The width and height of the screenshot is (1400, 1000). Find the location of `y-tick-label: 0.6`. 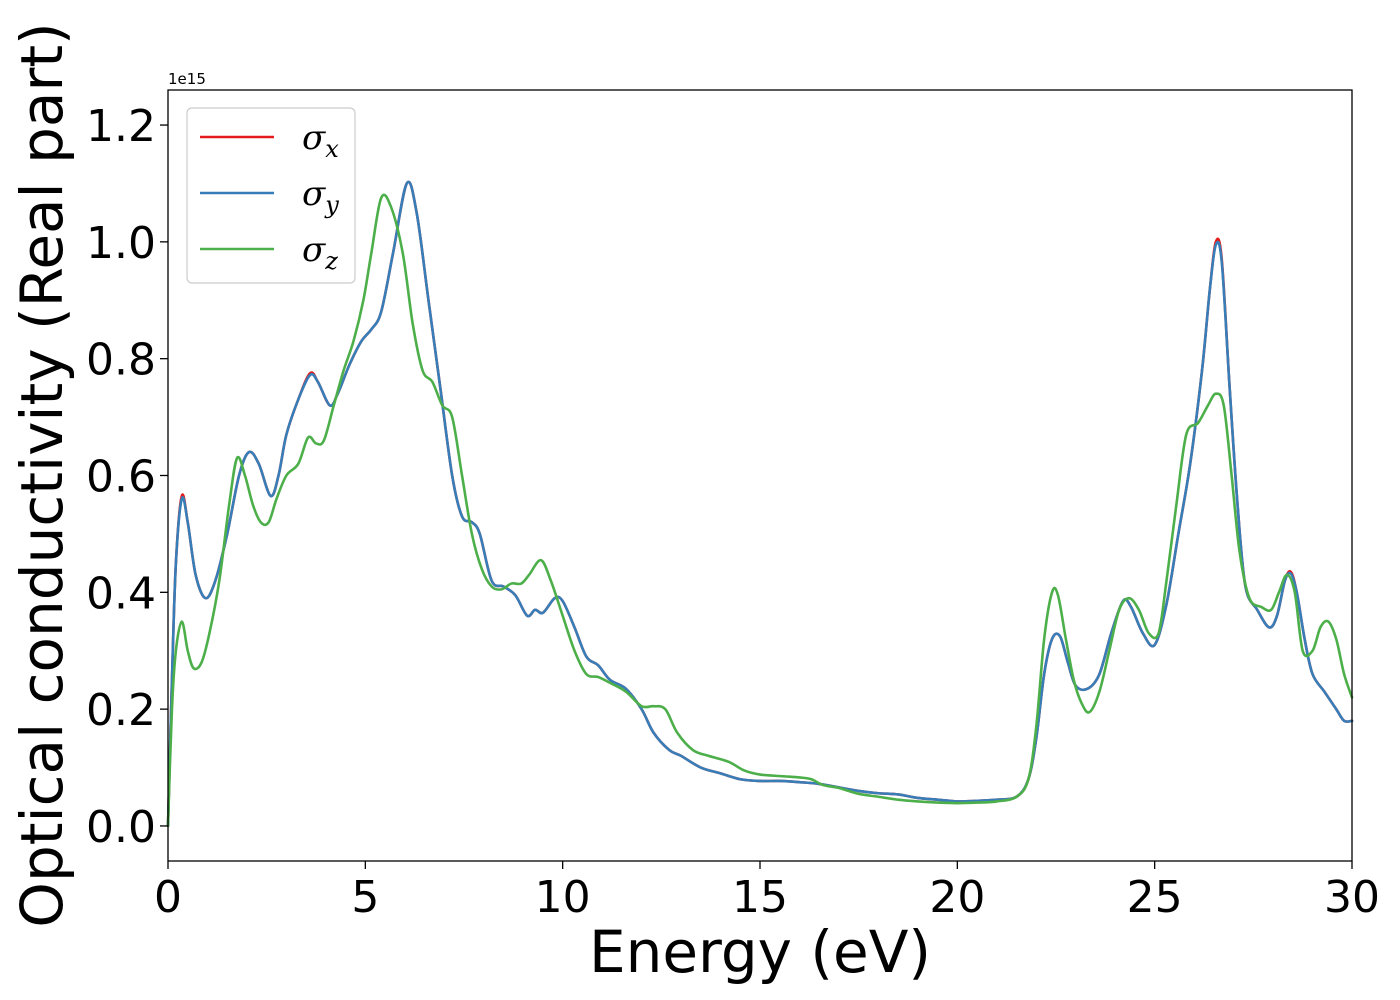

y-tick-label: 0.6 is located at coordinates (121, 477).